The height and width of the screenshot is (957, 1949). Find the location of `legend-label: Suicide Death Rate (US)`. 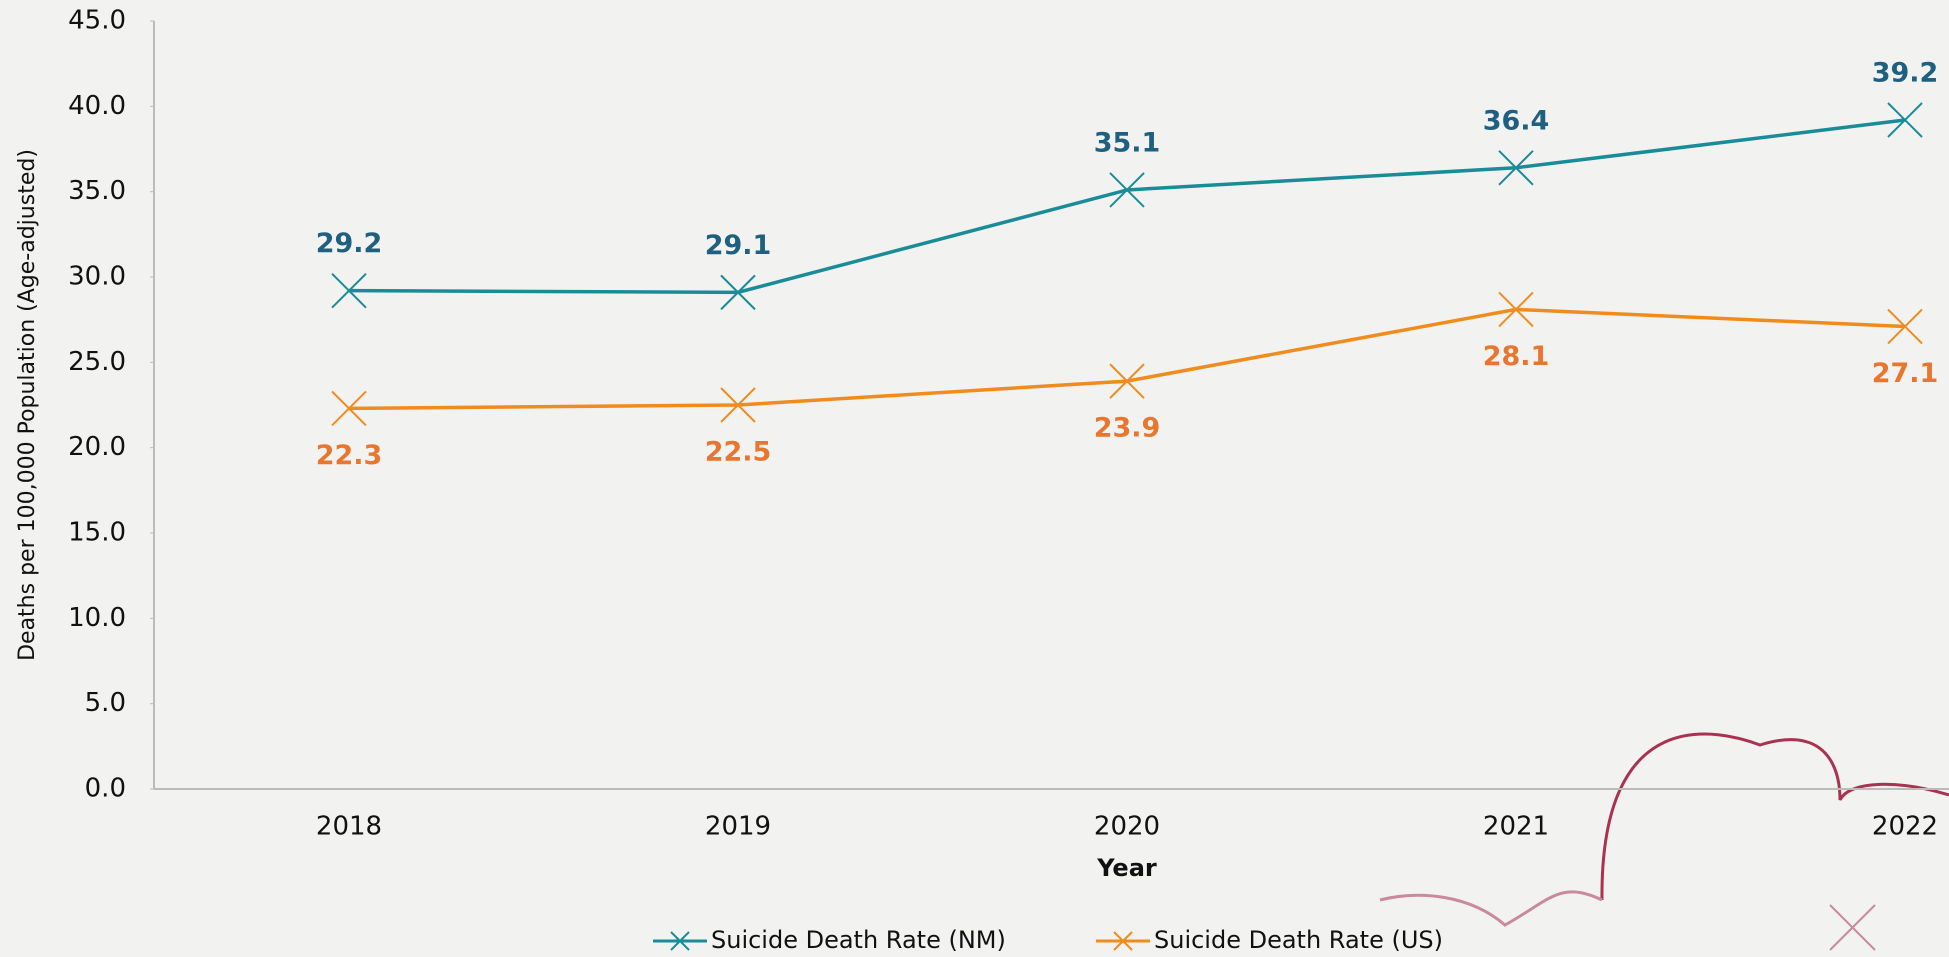

legend-label: Suicide Death Rate (US) is located at coordinates (1298, 940).